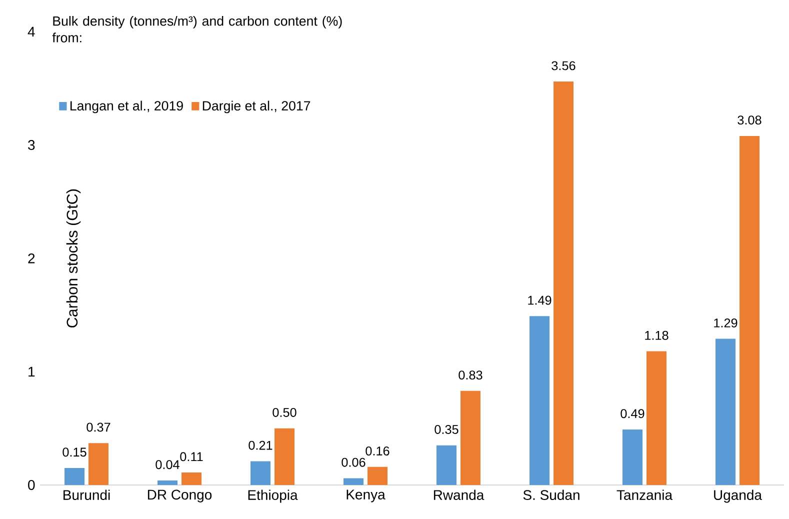  Describe the element at coordinates (564, 65) in the screenshot. I see `data-label: 3.56` at that location.